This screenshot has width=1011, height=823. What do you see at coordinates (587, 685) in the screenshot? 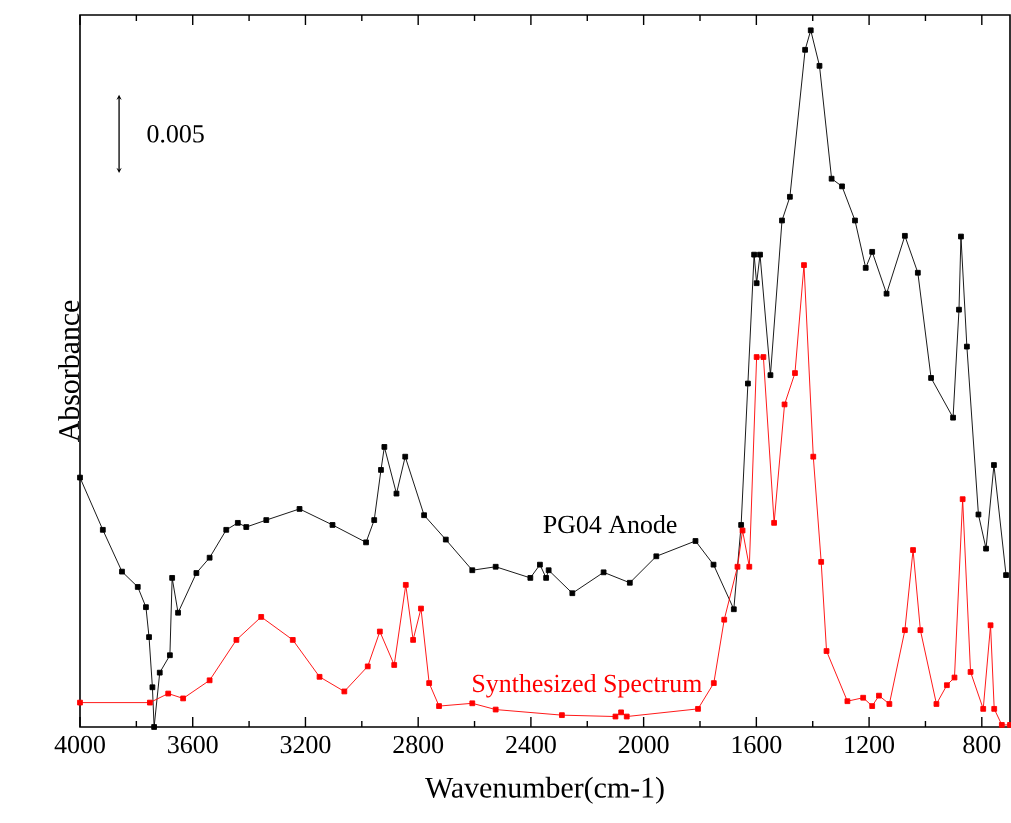
I see `series-label: Synthesized Spectrum` at bounding box center [587, 685].